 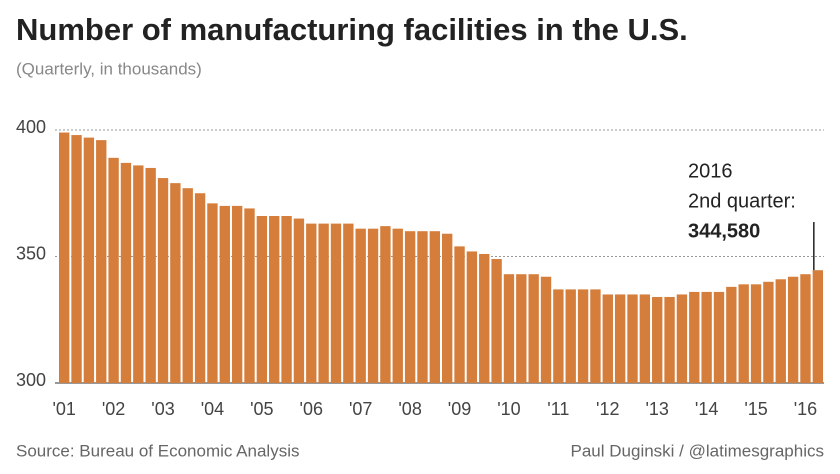 What do you see at coordinates (755, 409) in the screenshot?
I see `x-tick-label: '15` at bounding box center [755, 409].